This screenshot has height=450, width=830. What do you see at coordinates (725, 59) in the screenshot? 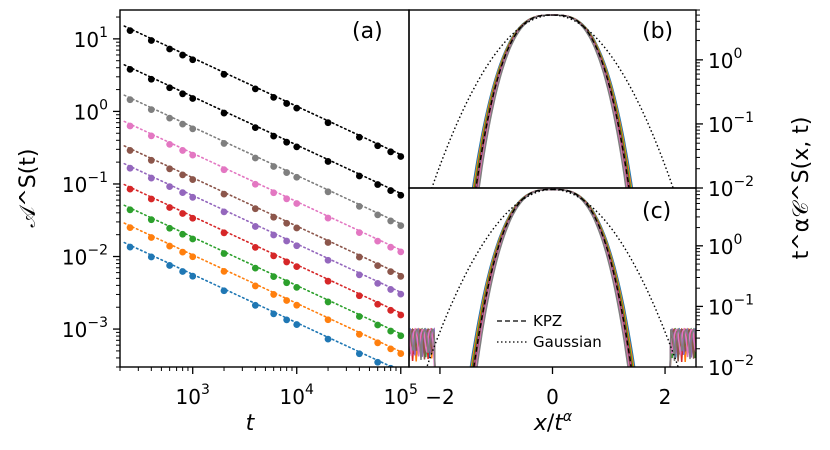
I see `b-y-tick-label-2: 10⁰` at bounding box center [725, 59].